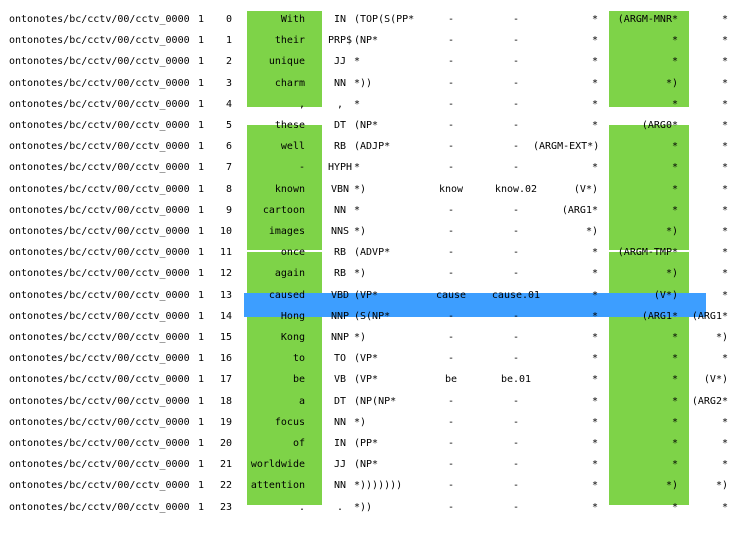 The image size is (739, 536). Describe the element at coordinates (283, 210) in the screenshot. I see `cell-word: cartoon` at that location.